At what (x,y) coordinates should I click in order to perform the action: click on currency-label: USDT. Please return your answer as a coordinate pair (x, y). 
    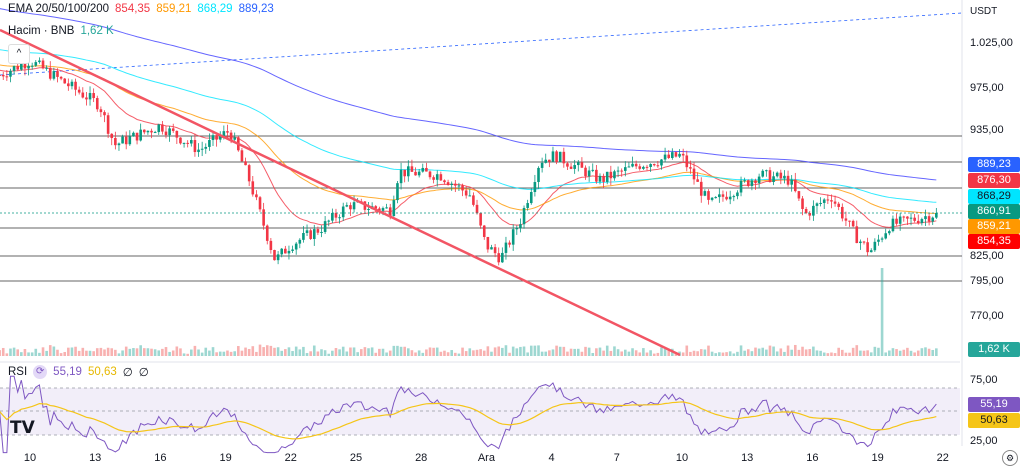
    Looking at the image, I should click on (984, 11).